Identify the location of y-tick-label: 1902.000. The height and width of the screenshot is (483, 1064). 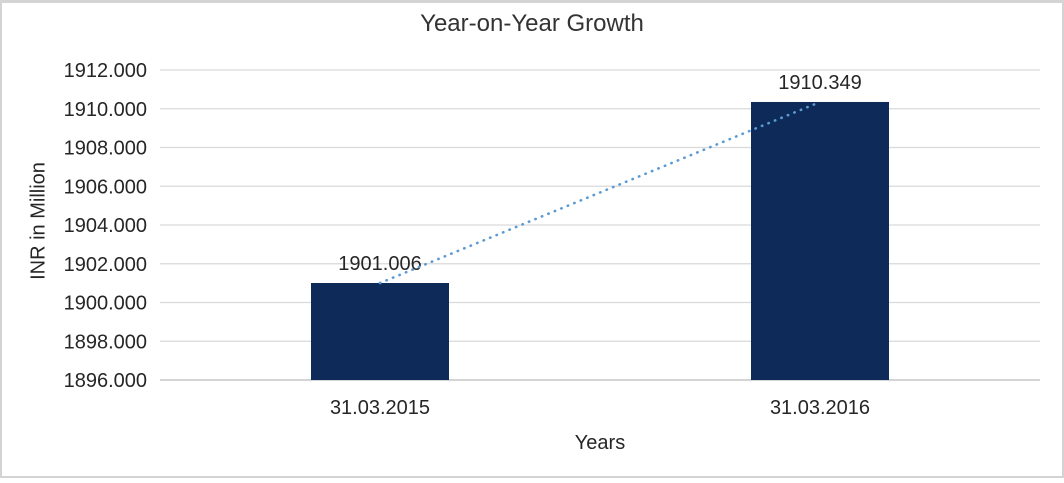
(105, 265).